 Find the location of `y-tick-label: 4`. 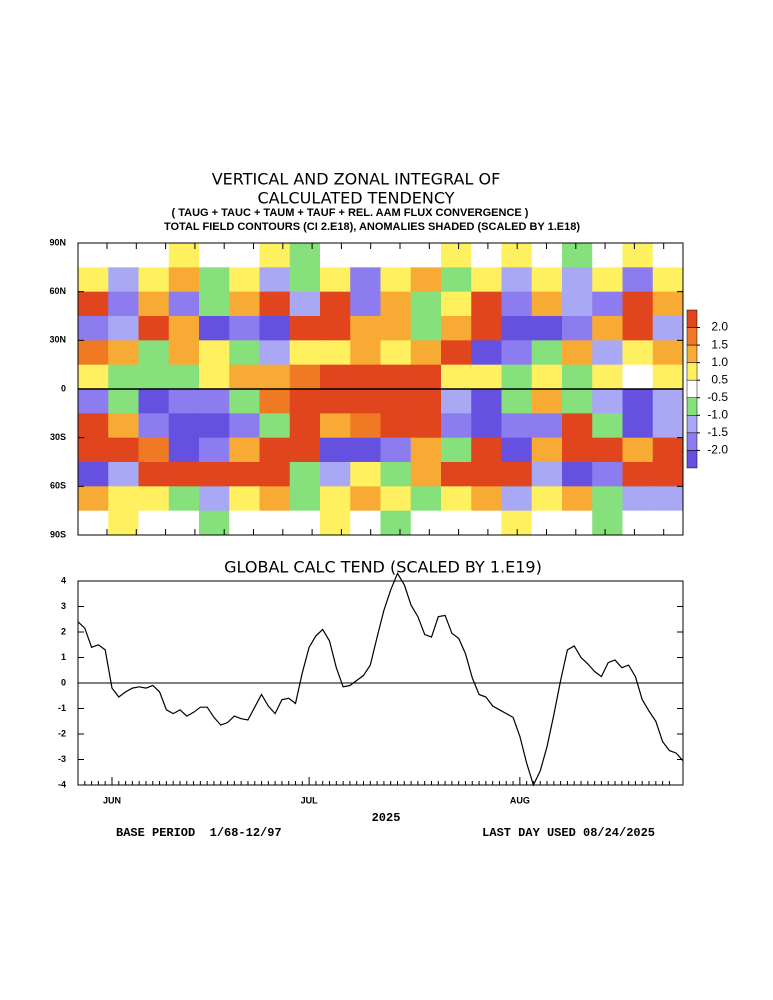

y-tick-label: 4 is located at coordinates (63, 580).